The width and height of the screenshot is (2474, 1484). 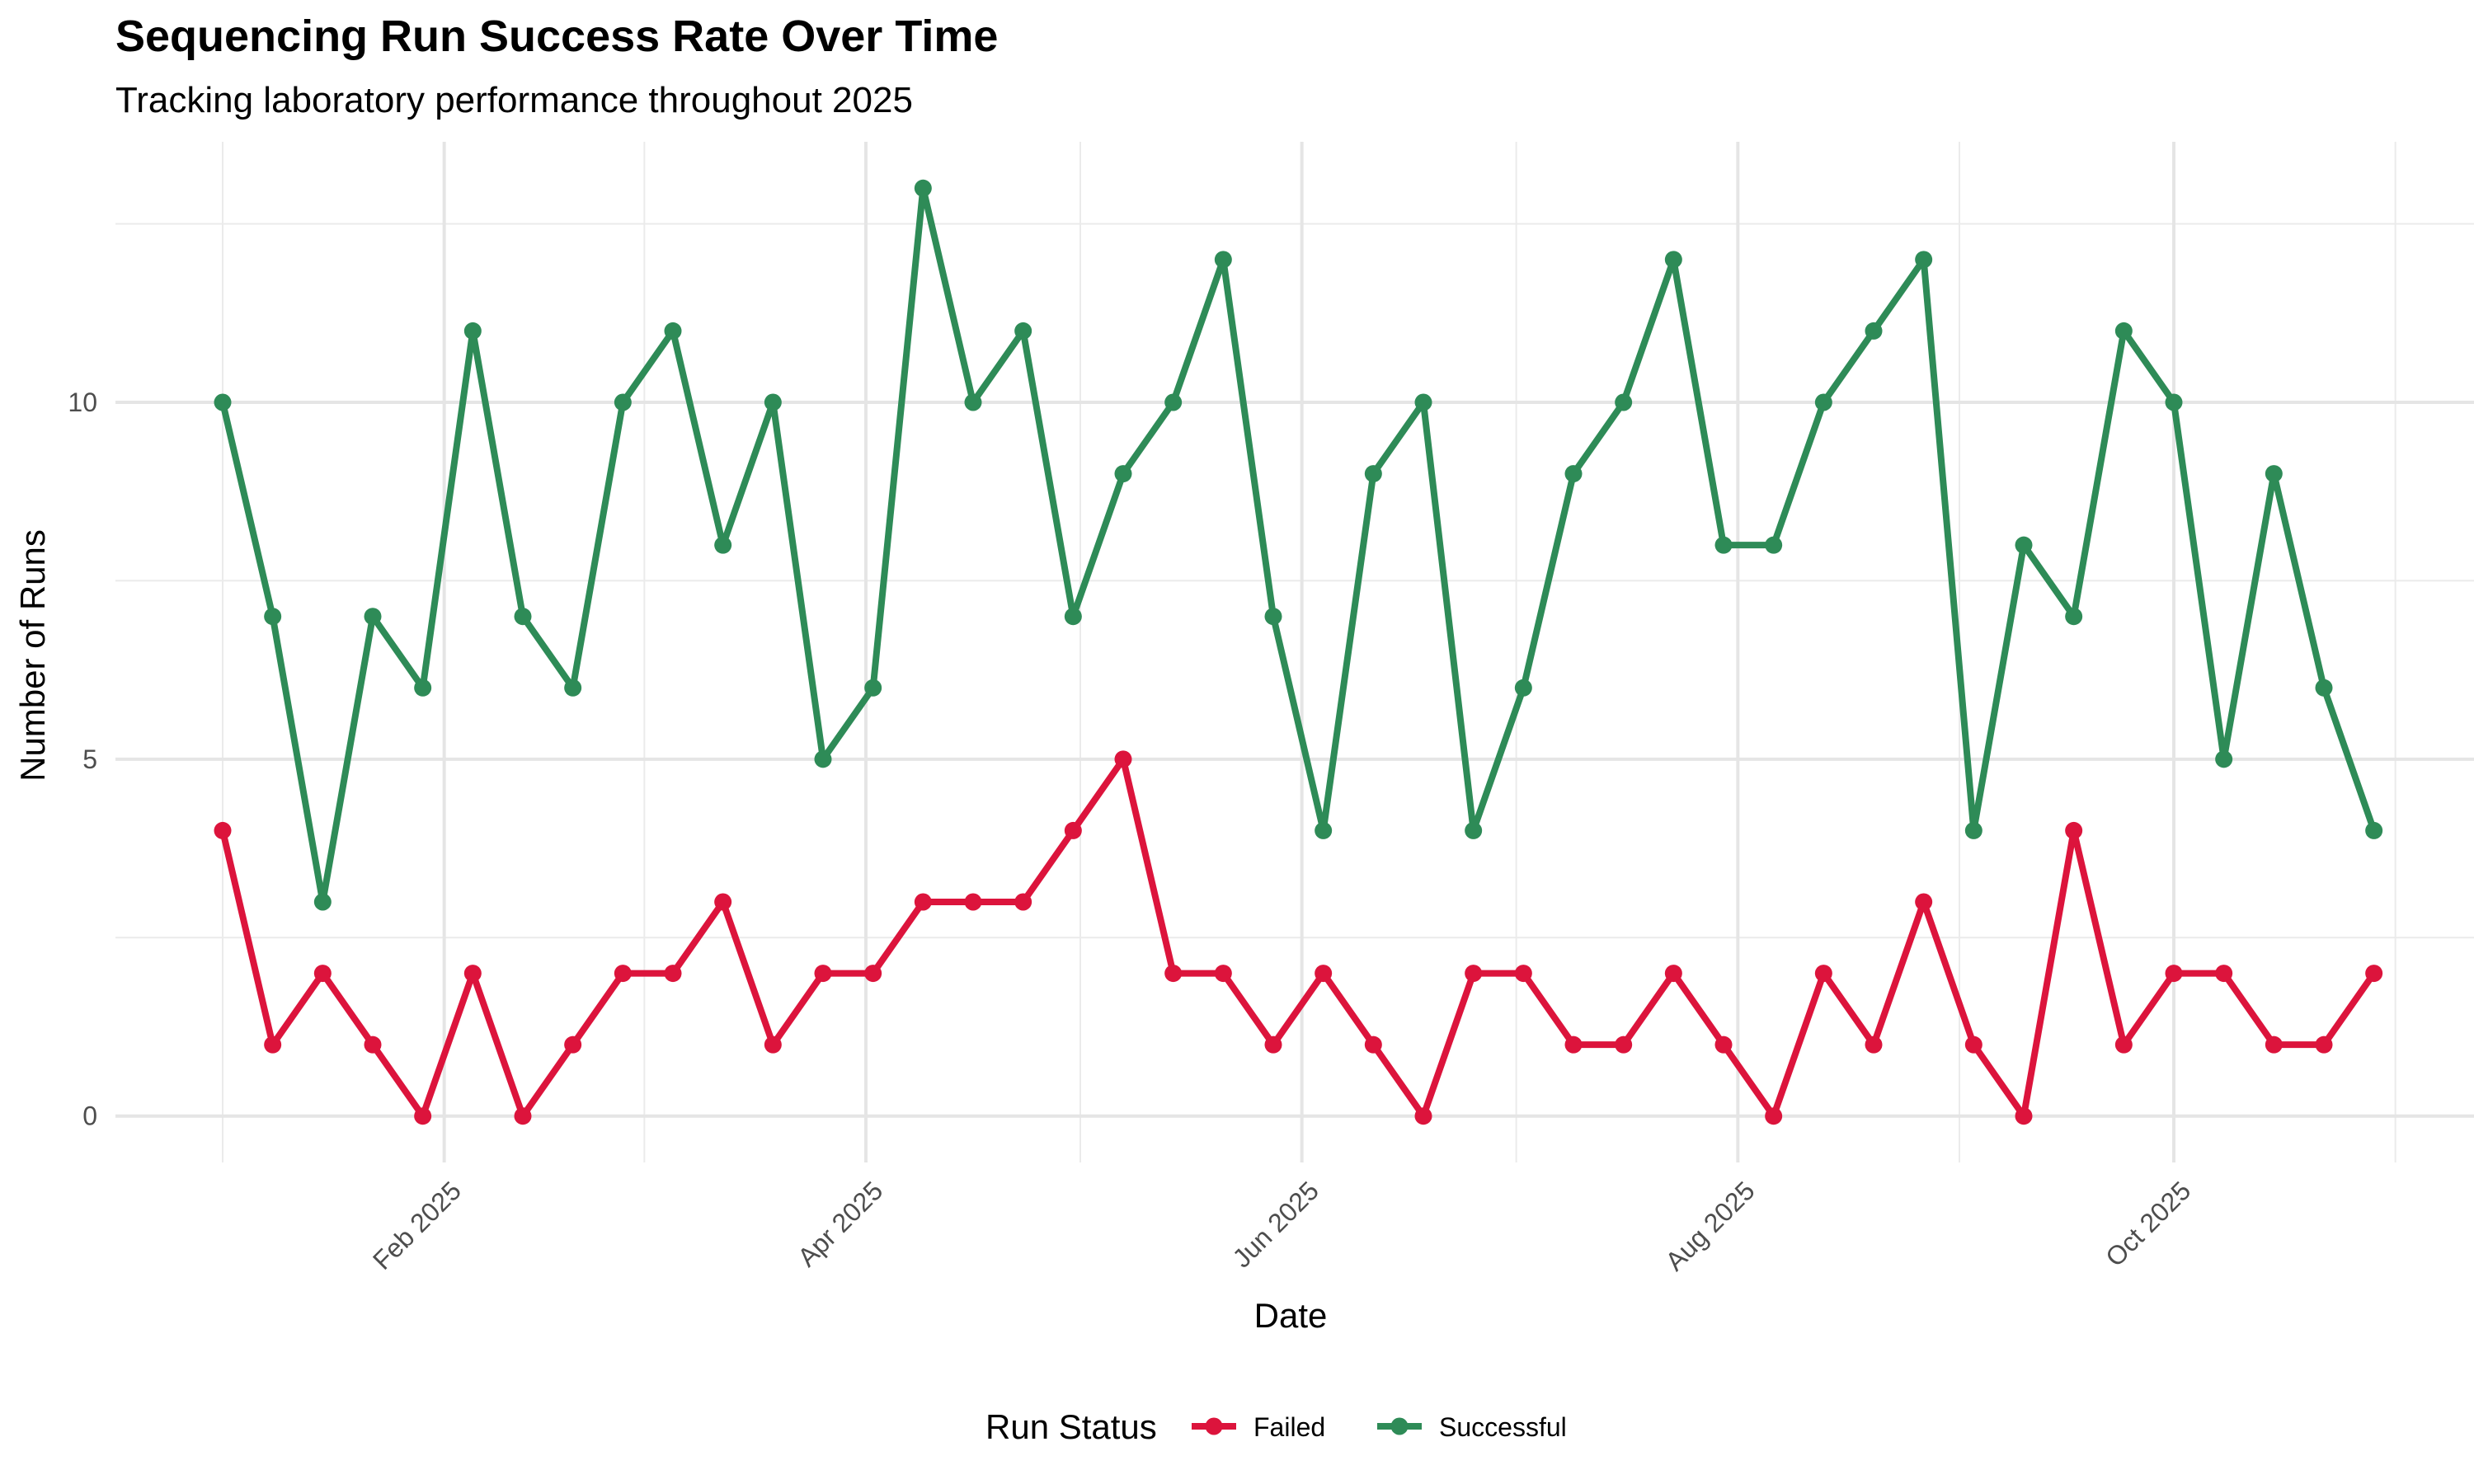 I want to click on legend-title: Run Status, so click(x=1071, y=1426).